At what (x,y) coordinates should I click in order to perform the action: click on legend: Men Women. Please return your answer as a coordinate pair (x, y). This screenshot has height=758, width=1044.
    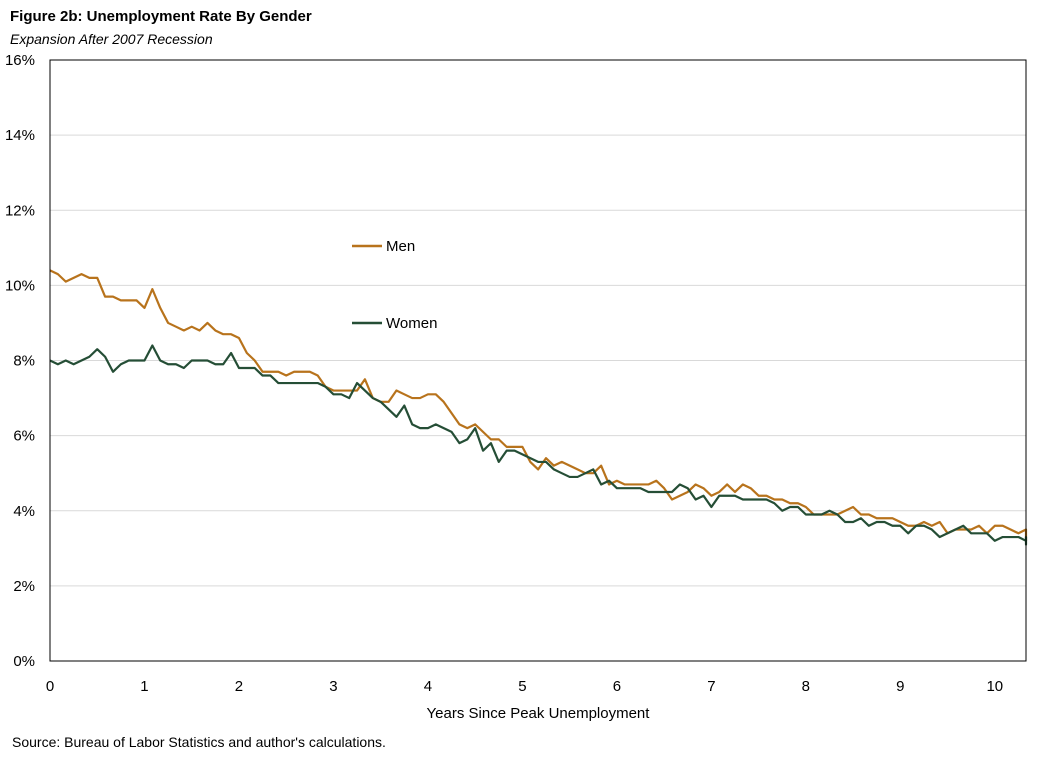
    Looking at the image, I should click on (394, 285).